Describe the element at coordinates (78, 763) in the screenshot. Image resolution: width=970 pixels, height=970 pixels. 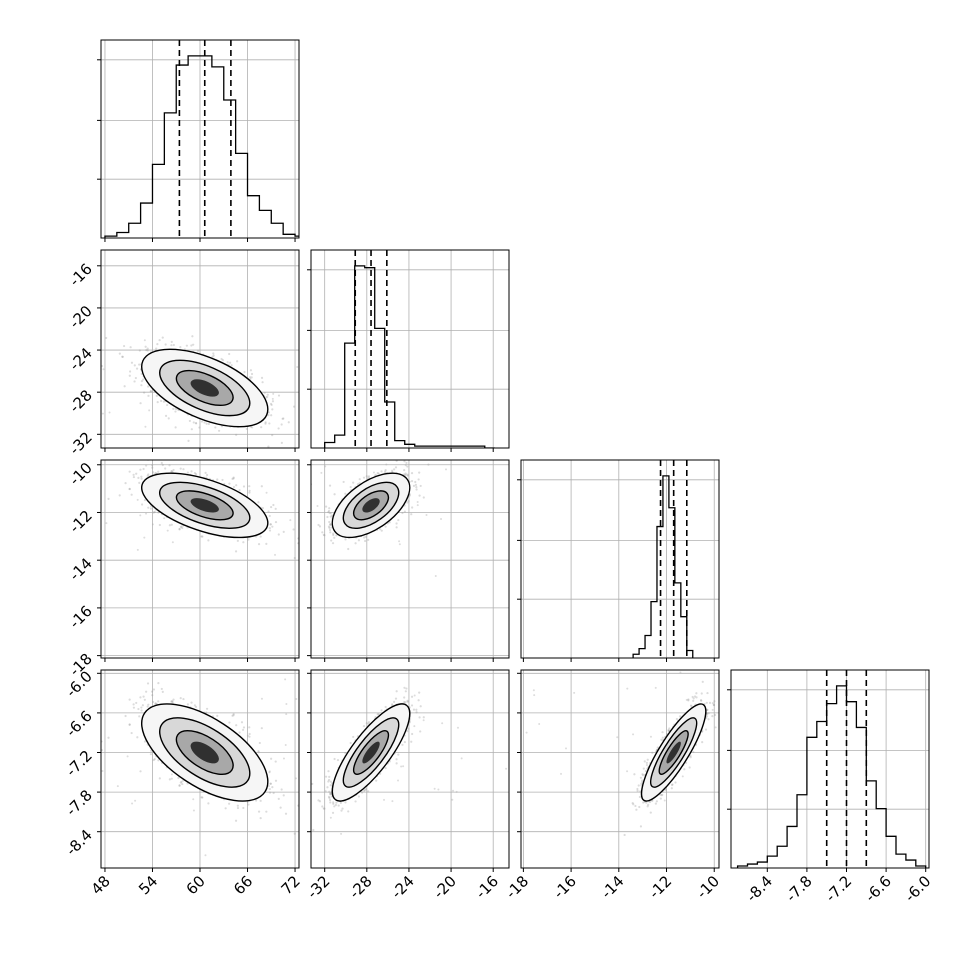
I see `y-tick-label: -7.2` at that location.